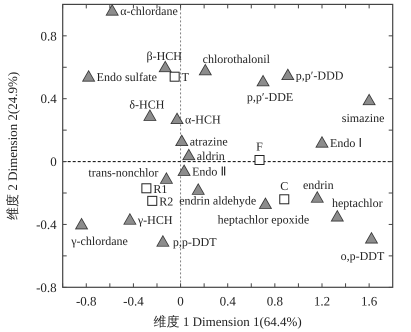  I want to click on annotation: heptachlor epoxide, so click(264, 219).